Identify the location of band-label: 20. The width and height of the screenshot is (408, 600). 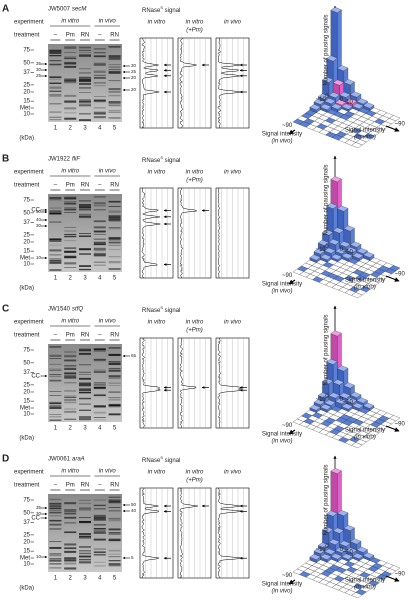
(134, 89).